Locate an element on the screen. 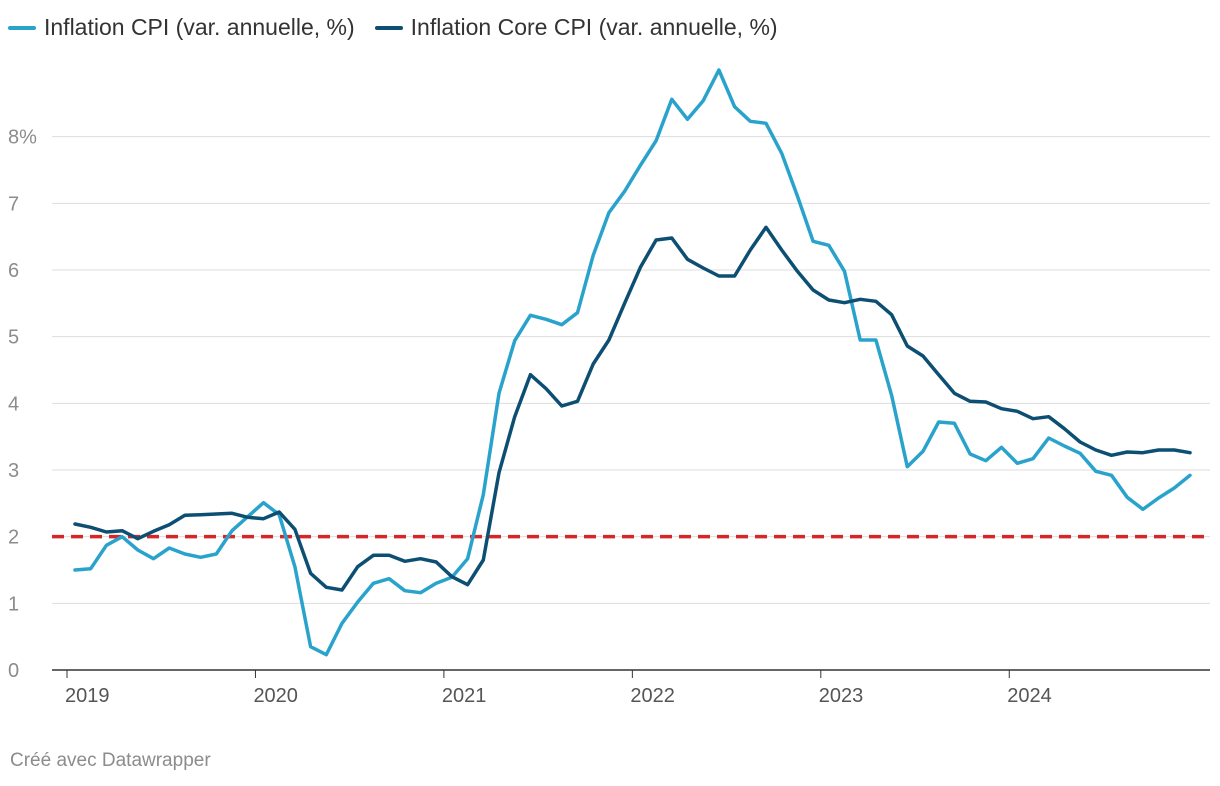 Image resolution: width=1220 pixels, height=786 pixels. legend-item-cpi: Inflation CPI (var. annuelle, %) is located at coordinates (181, 27).